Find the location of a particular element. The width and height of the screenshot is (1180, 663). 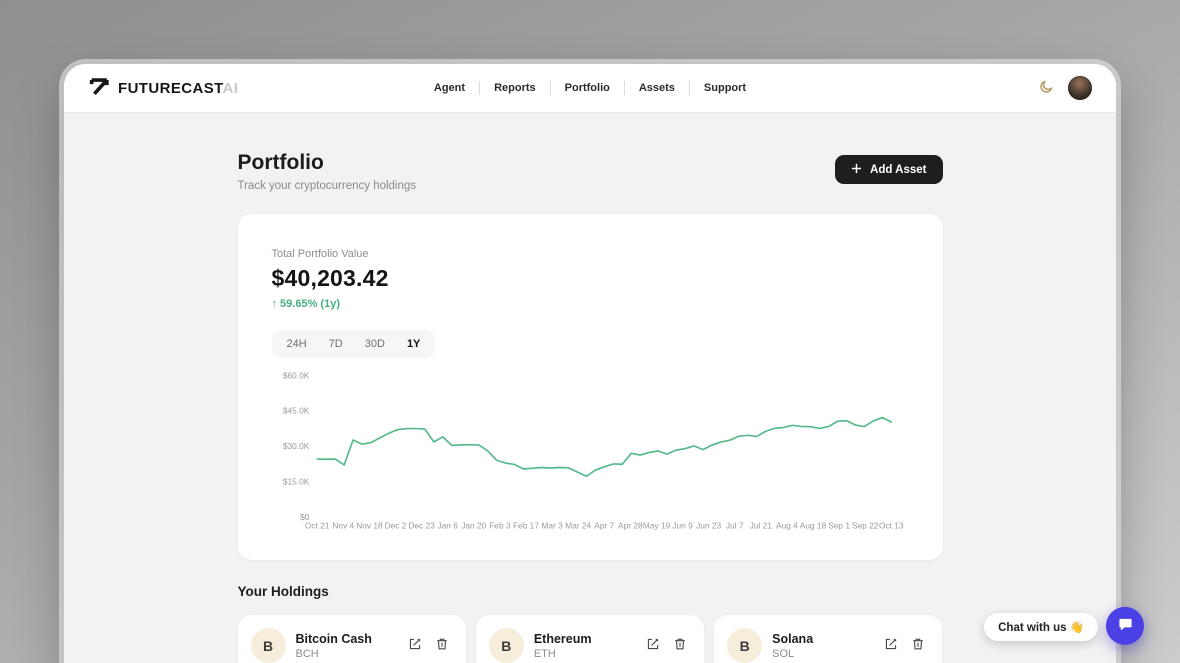

svg-text: Jun 23 is located at coordinates (708, 526).